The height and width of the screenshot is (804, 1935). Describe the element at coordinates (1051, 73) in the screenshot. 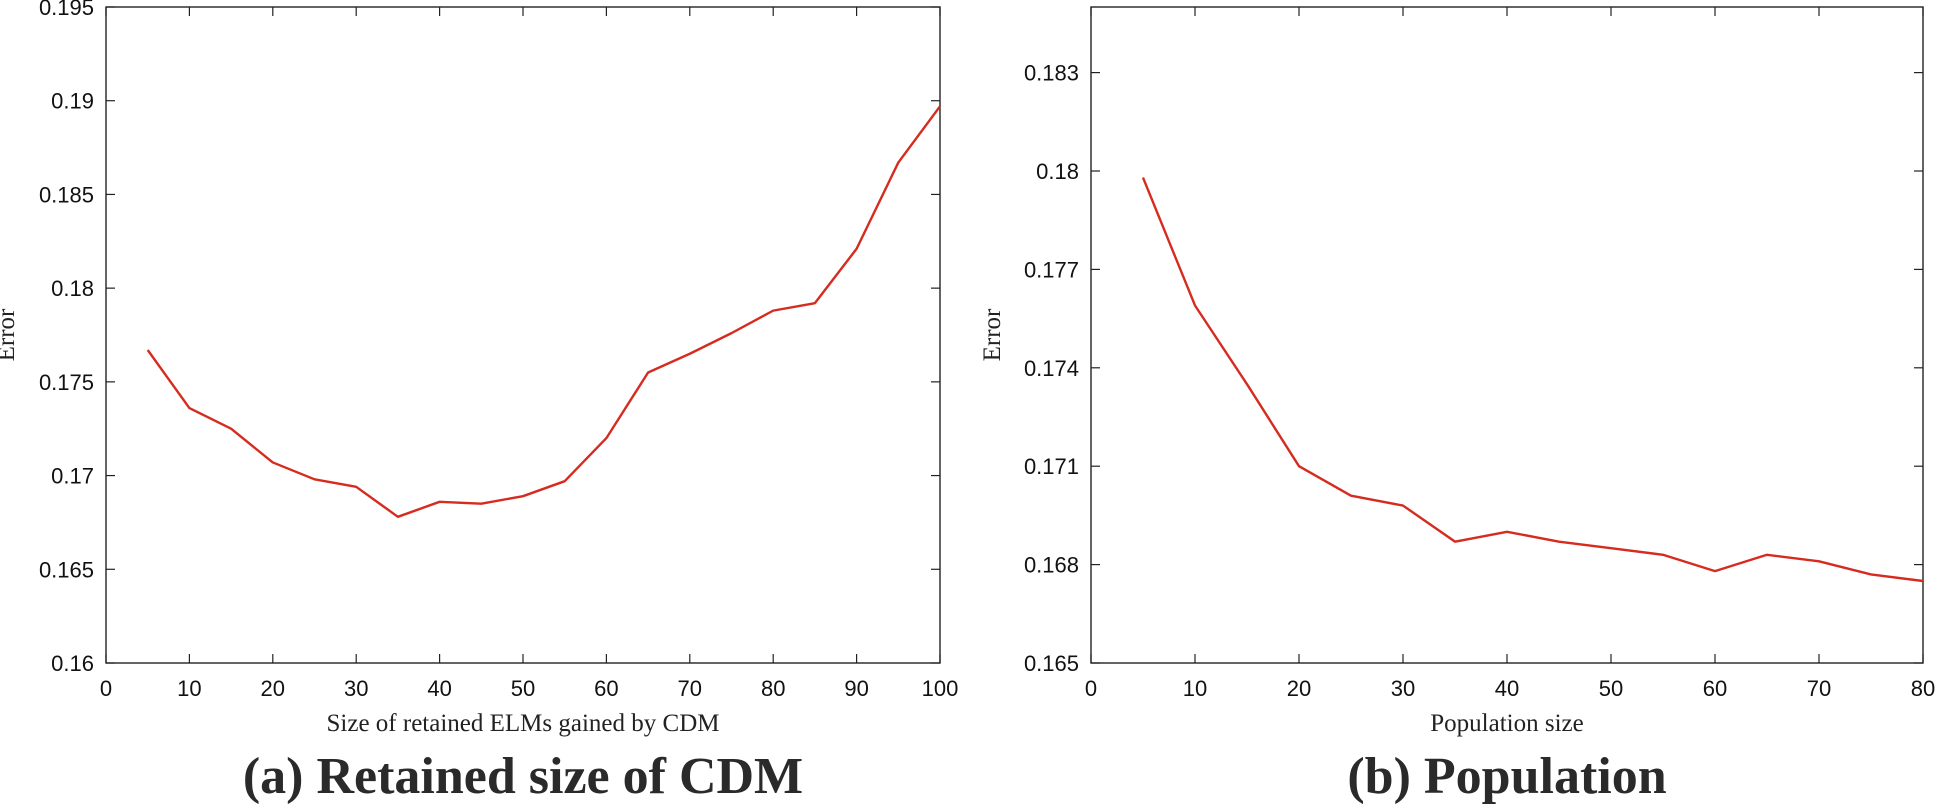

I see `y-tick-label: 0.183` at that location.